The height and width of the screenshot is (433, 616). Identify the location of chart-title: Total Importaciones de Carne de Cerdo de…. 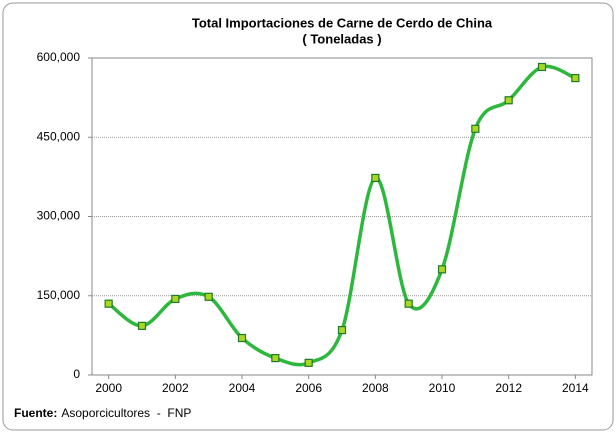
(342, 22).